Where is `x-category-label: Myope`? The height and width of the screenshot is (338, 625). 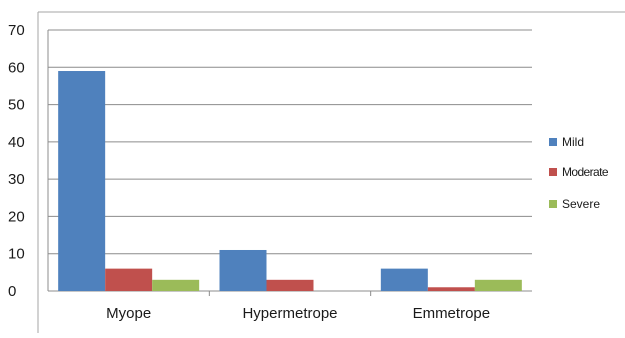 x-category-label: Myope is located at coordinates (128, 313).